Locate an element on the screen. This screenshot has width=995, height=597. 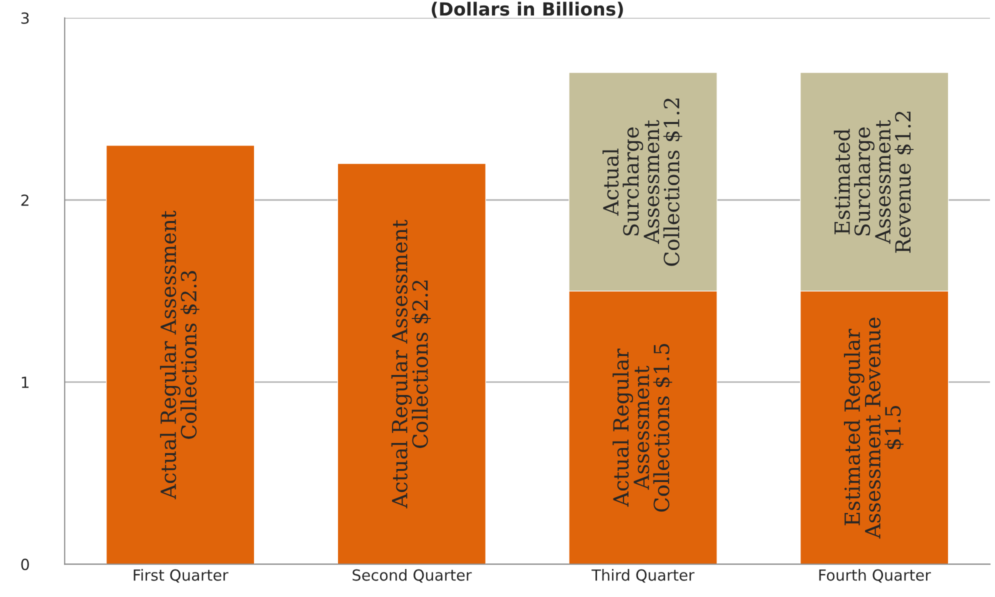
x-tick-label: Third Quarter is located at coordinates (643, 576).